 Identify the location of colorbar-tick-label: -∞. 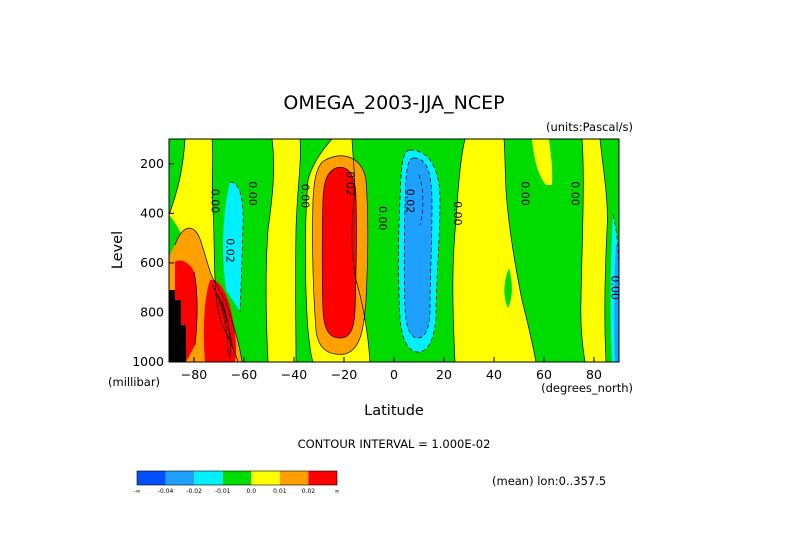
(136, 491).